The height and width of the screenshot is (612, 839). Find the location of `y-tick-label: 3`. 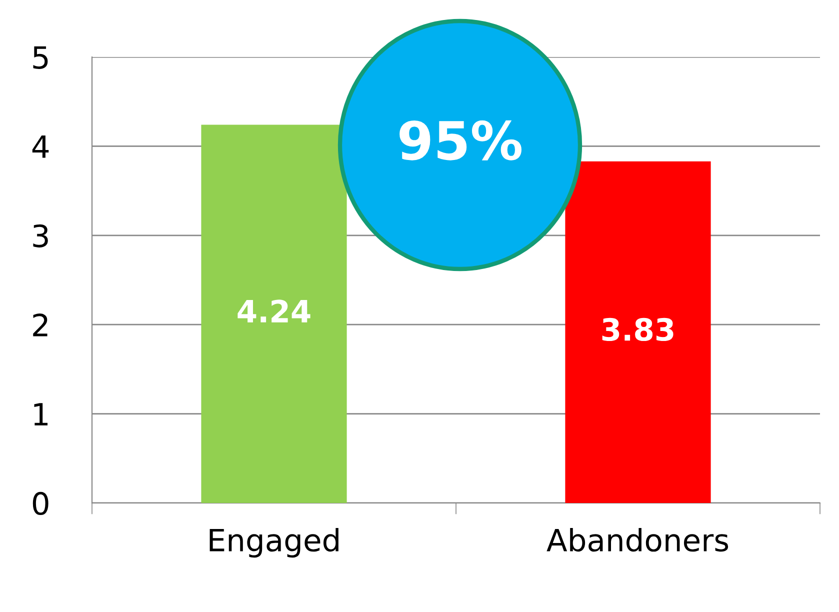

y-tick-label: 3 is located at coordinates (40, 236).